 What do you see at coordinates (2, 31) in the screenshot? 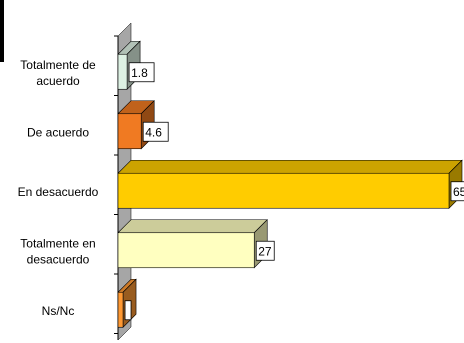
I see `page-corner-mark` at bounding box center [2, 31].